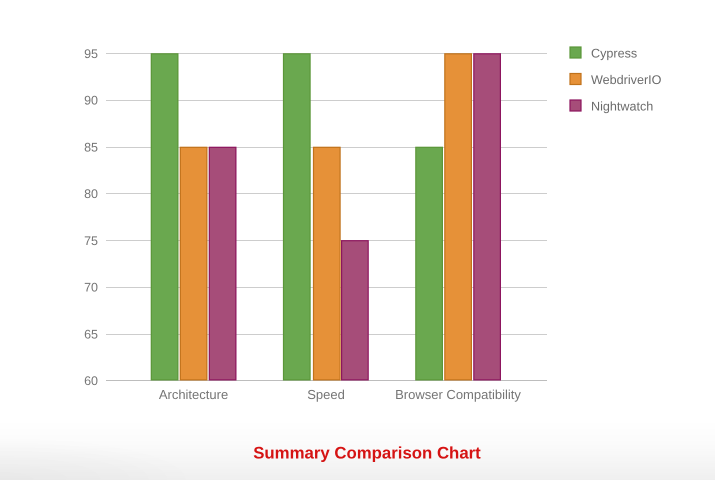 This screenshot has height=485, width=715. Describe the element at coordinates (193, 394) in the screenshot. I see `svg-text: Architecture` at that location.